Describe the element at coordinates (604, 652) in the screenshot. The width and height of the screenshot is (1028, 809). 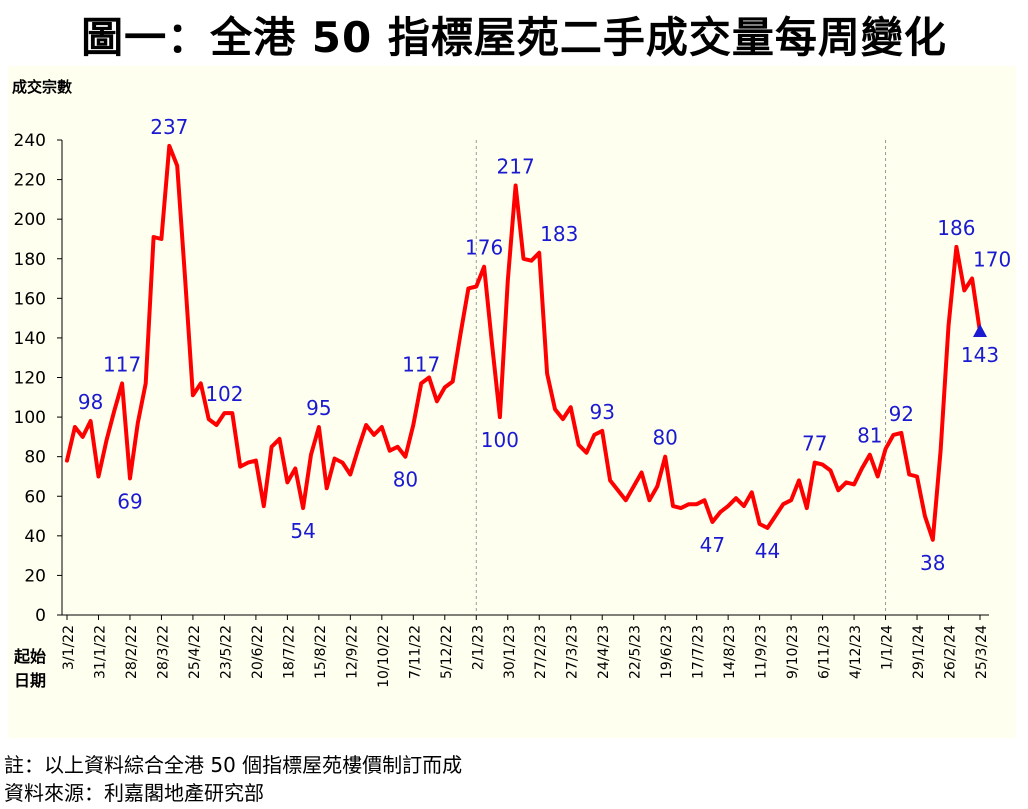
I see `x-tick-label: 24/4/23` at that location.